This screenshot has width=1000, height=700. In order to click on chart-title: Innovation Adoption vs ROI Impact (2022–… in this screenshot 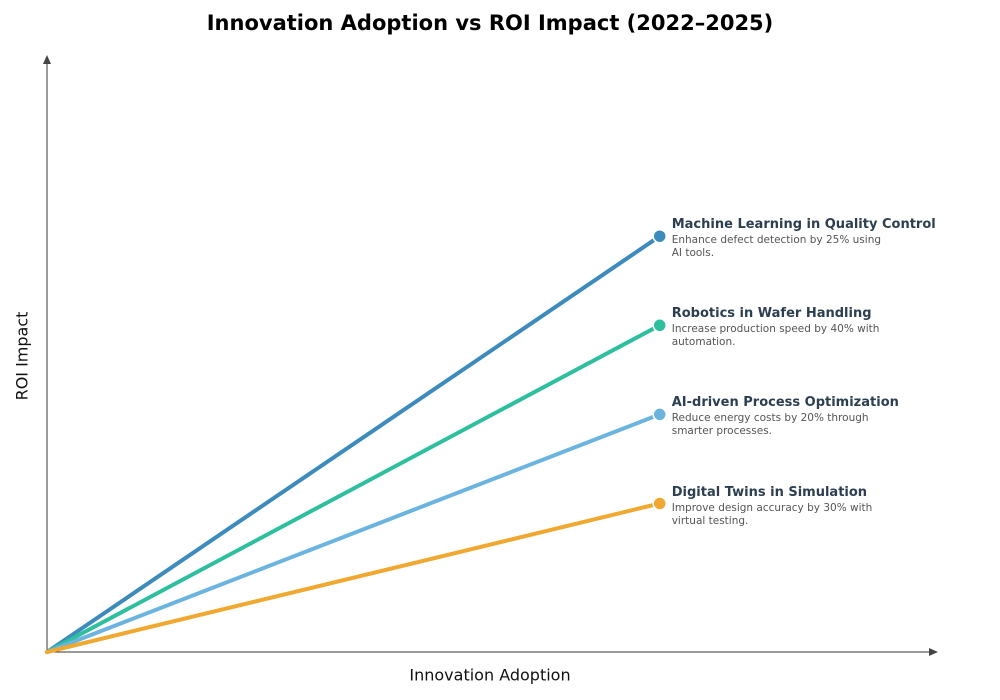, I will do `click(490, 23)`.